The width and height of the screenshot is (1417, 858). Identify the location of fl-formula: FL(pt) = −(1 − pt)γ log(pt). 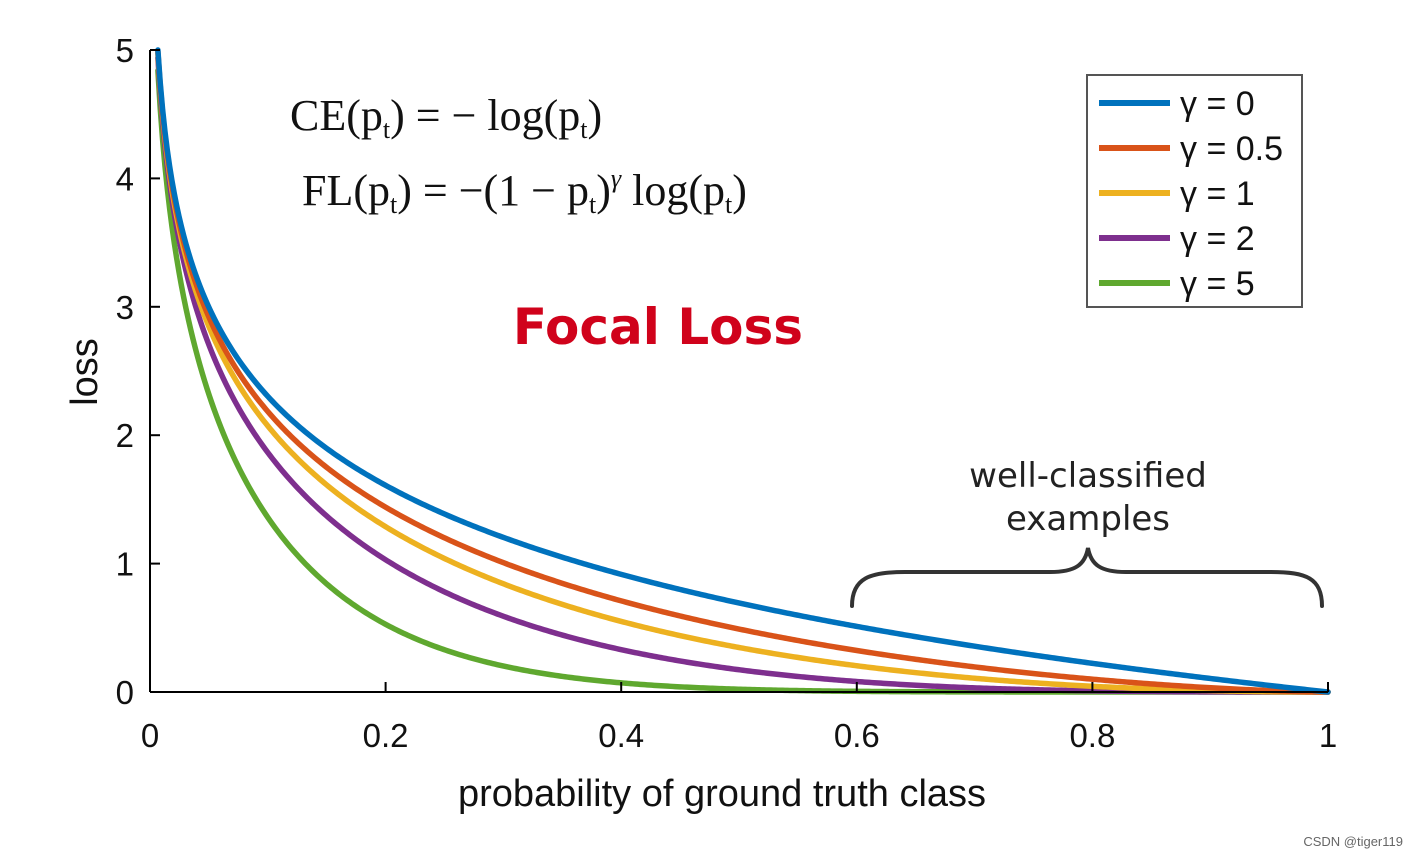
(524, 191).